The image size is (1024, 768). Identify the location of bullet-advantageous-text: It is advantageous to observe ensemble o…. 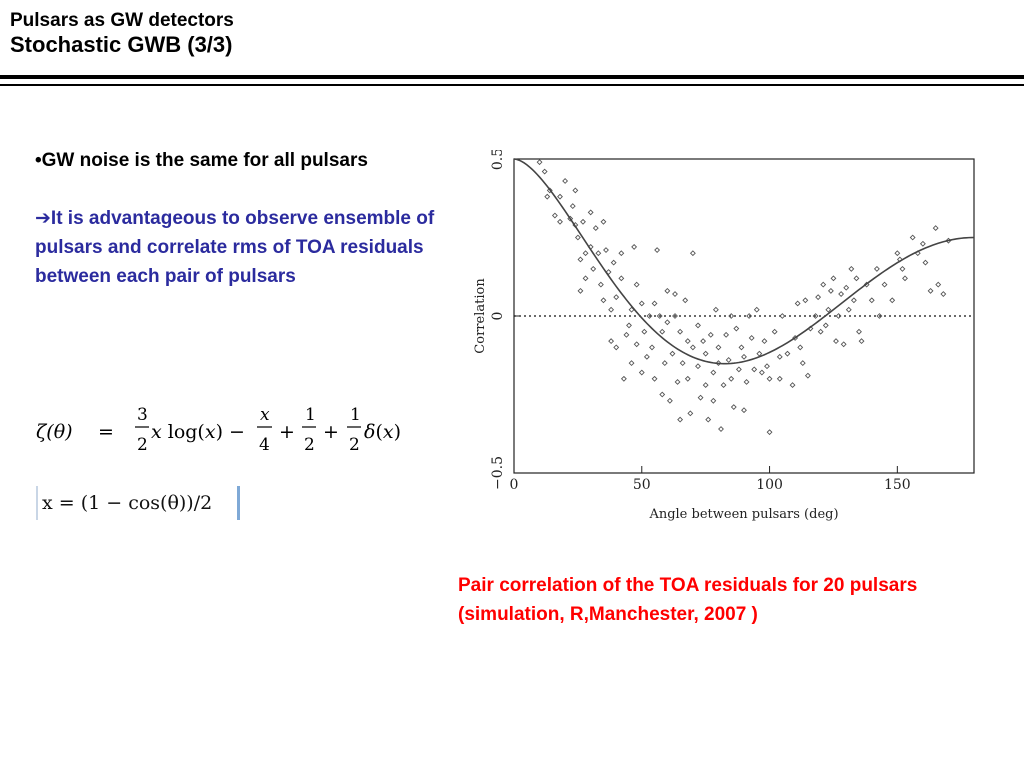
(235, 247).